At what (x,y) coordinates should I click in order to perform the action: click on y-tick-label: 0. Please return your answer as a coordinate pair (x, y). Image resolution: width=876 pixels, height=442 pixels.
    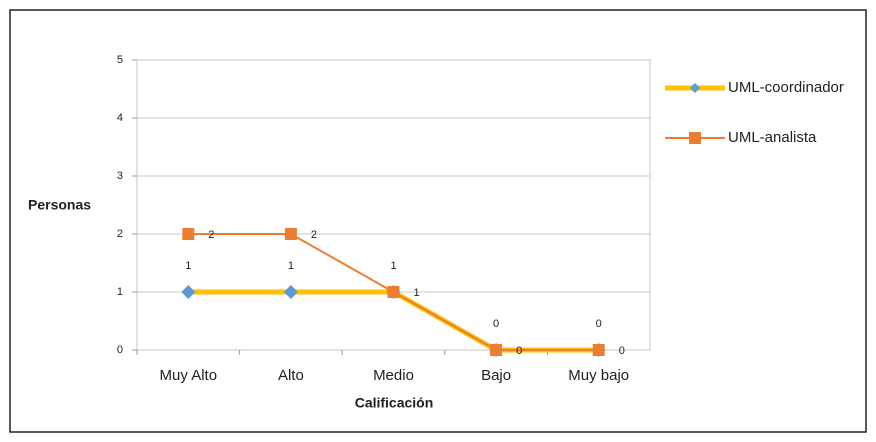
    Looking at the image, I should click on (120, 350).